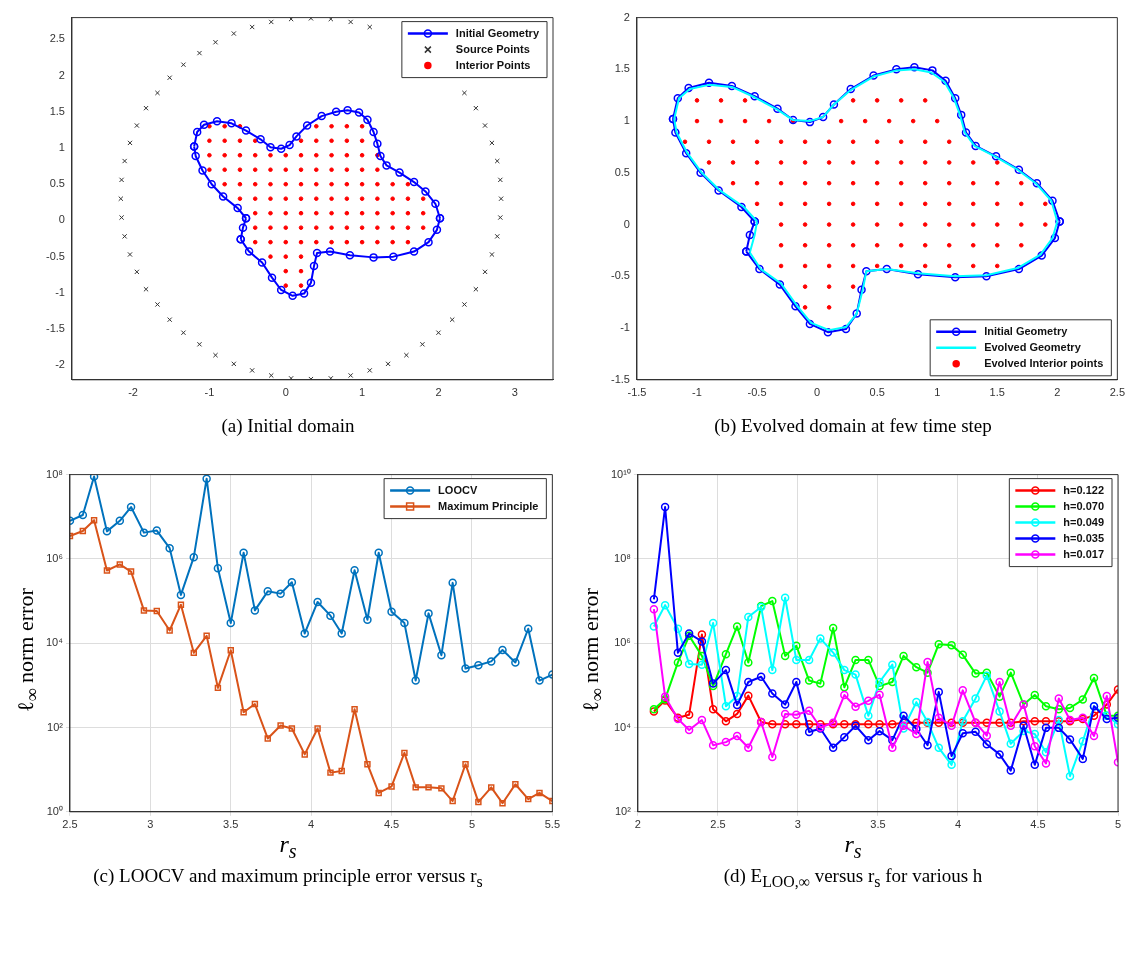 Image resolution: width=1139 pixels, height=960 pixels. I want to click on legend-label: h=0.049, so click(1083, 521).